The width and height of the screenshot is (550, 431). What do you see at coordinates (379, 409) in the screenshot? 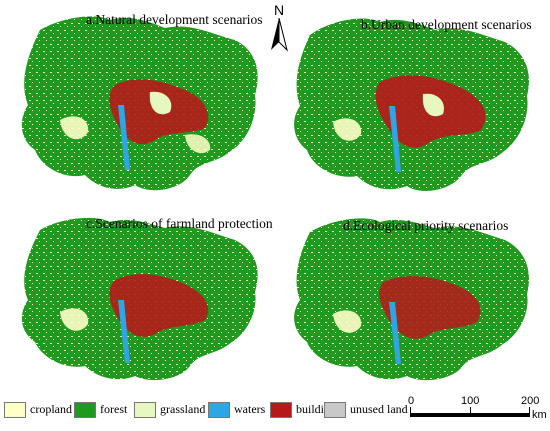
I see `legend-label: unused land` at bounding box center [379, 409].